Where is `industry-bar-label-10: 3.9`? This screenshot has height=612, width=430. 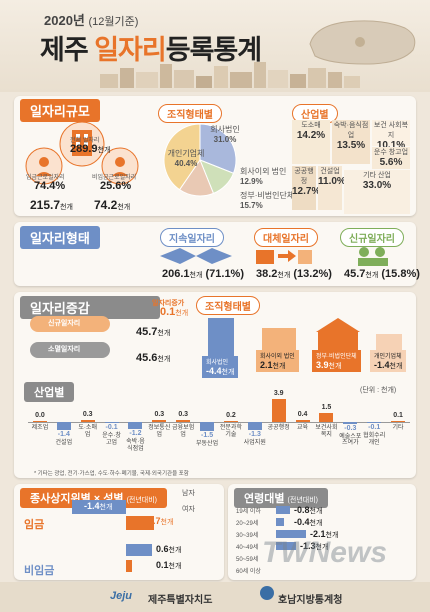
industry-bar-label-10: 3.9 is located at coordinates (278, 393).